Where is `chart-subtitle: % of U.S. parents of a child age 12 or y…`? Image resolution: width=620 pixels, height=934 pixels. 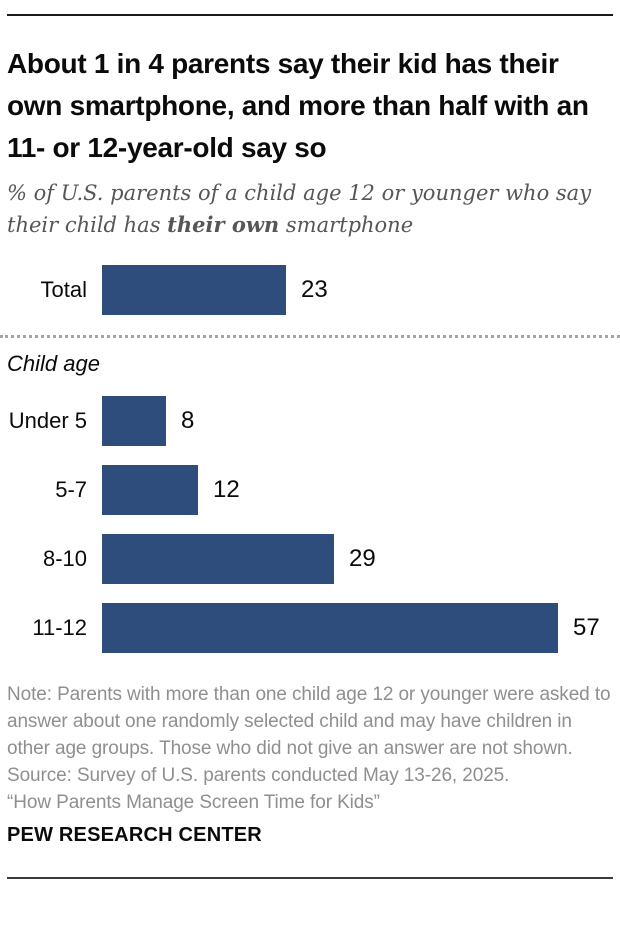
chart-subtitle: % of U.S. parents of a child age 12 or y… is located at coordinates (310, 209).